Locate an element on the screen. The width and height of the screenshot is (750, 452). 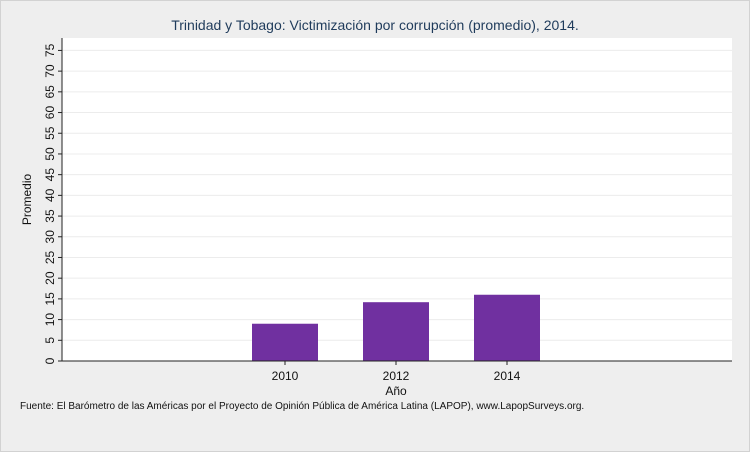
y-tick-label: 75 is located at coordinates (50, 50).